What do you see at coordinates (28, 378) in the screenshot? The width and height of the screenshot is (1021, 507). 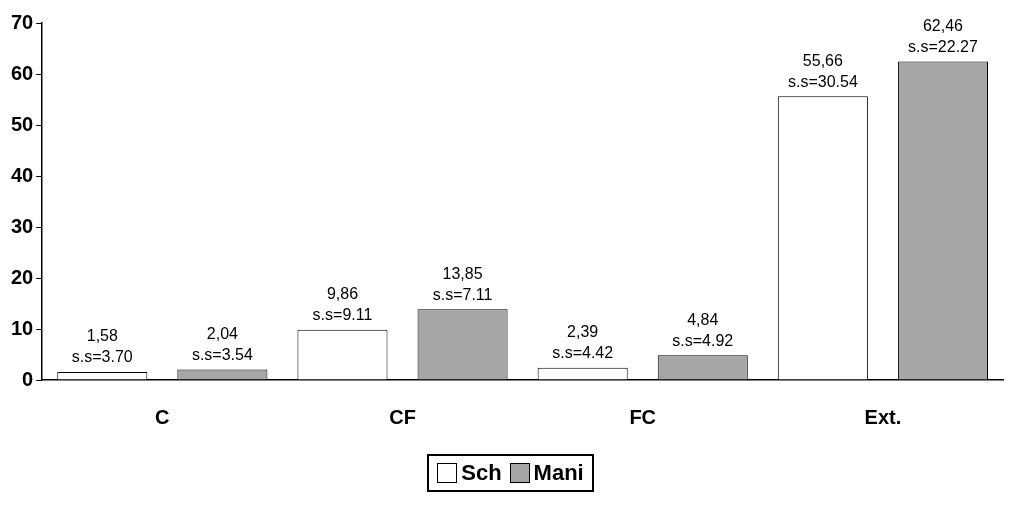 I see `y-tick-label: 0` at bounding box center [28, 378].